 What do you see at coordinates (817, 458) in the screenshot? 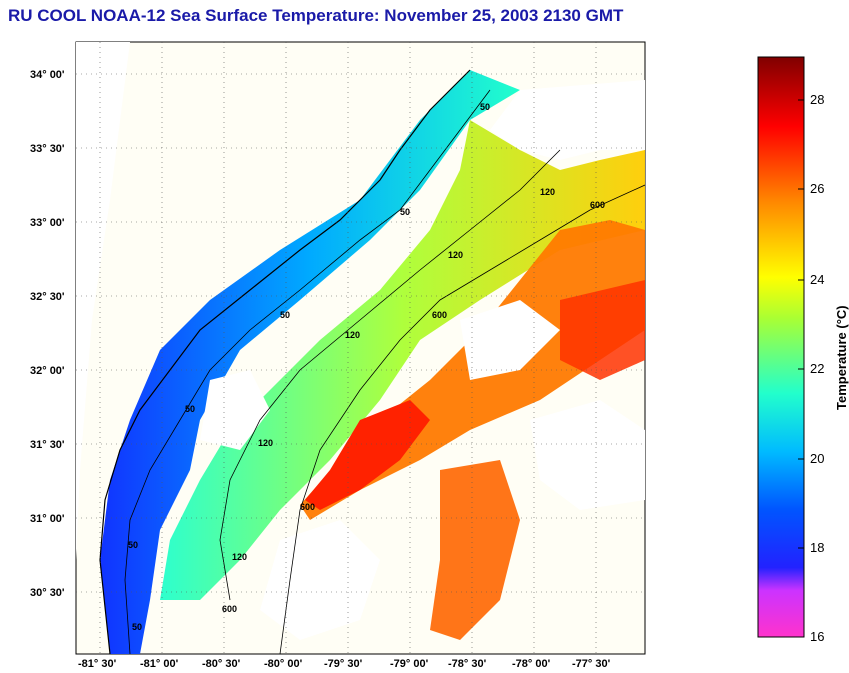
I see `colorbar-tick-label: 20` at bounding box center [817, 458].